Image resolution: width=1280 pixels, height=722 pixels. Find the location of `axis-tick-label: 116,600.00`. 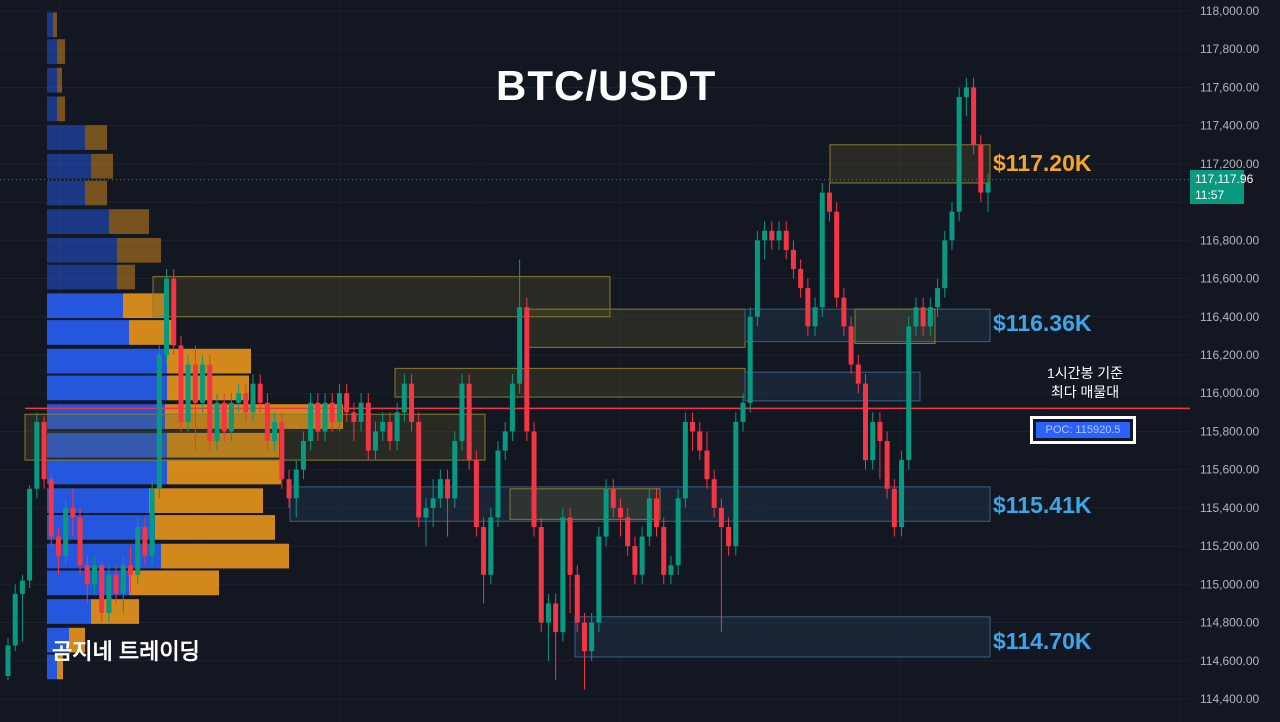

axis-tick-label: 116,600.00 is located at coordinates (1229, 279).